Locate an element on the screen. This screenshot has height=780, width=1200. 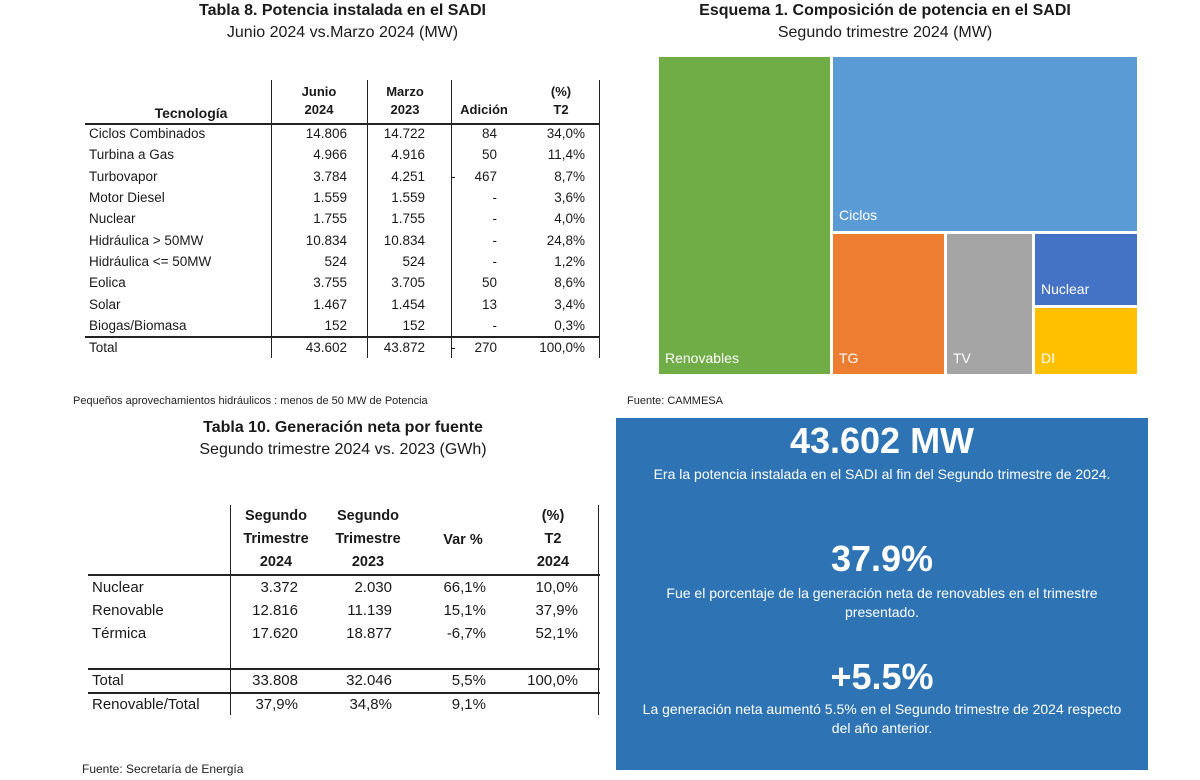
table8-cell-tech: Ciclos Combinados is located at coordinates (147, 133).